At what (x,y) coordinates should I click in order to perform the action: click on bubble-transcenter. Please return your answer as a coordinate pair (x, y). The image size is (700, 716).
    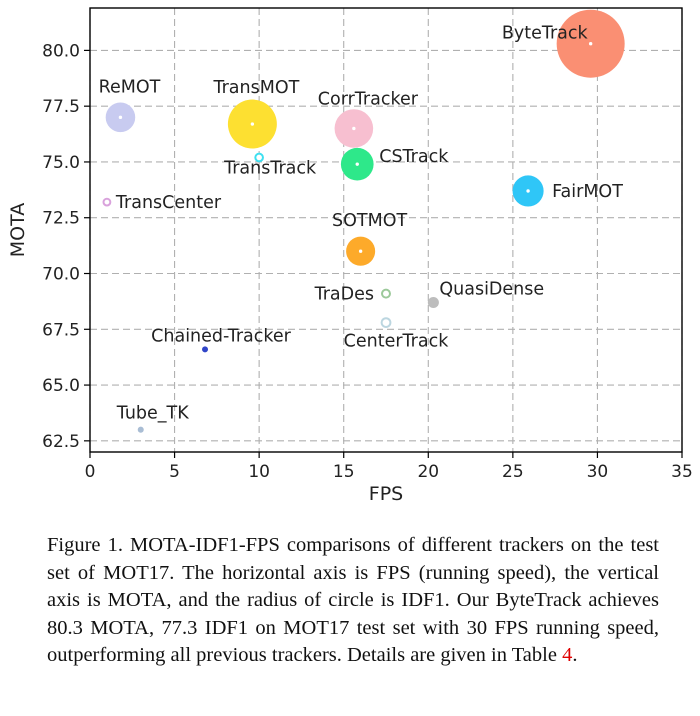
    Looking at the image, I should click on (107, 202).